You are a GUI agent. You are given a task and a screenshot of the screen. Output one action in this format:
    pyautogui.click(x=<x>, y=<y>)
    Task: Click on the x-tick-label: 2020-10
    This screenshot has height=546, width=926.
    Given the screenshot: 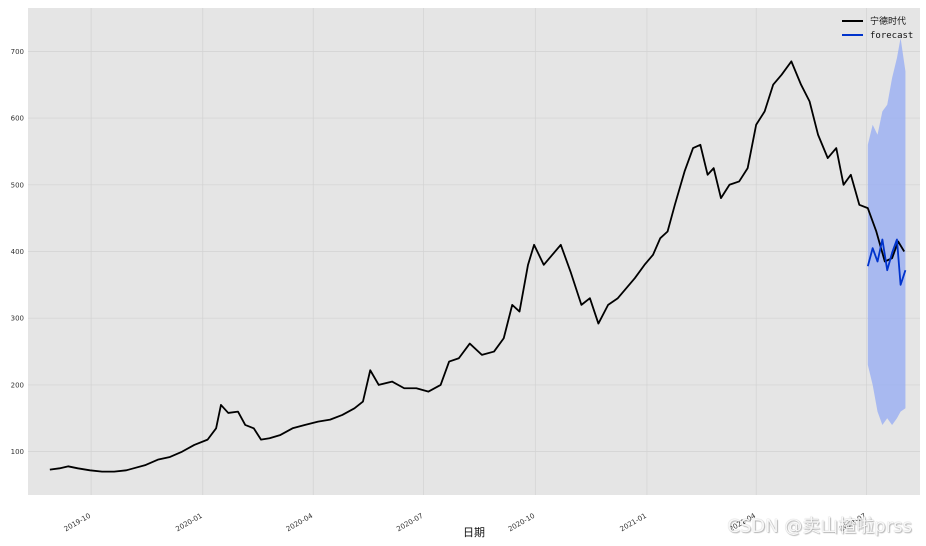 What is the action you would take?
    pyautogui.click(x=521, y=523)
    